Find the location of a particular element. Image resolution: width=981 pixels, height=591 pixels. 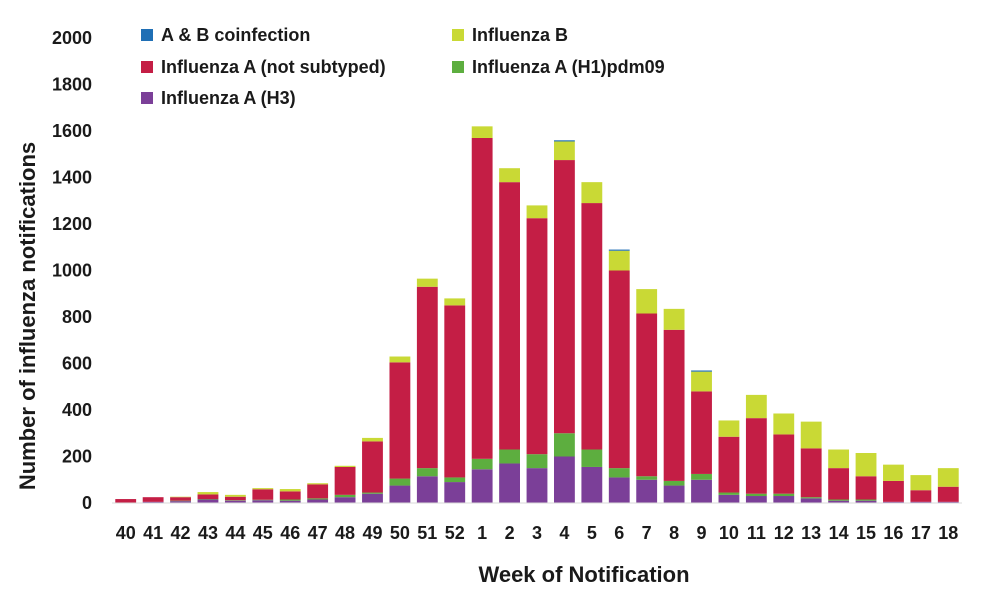

y-axis-title: Number of influenza notifications is located at coordinates (27, 316).